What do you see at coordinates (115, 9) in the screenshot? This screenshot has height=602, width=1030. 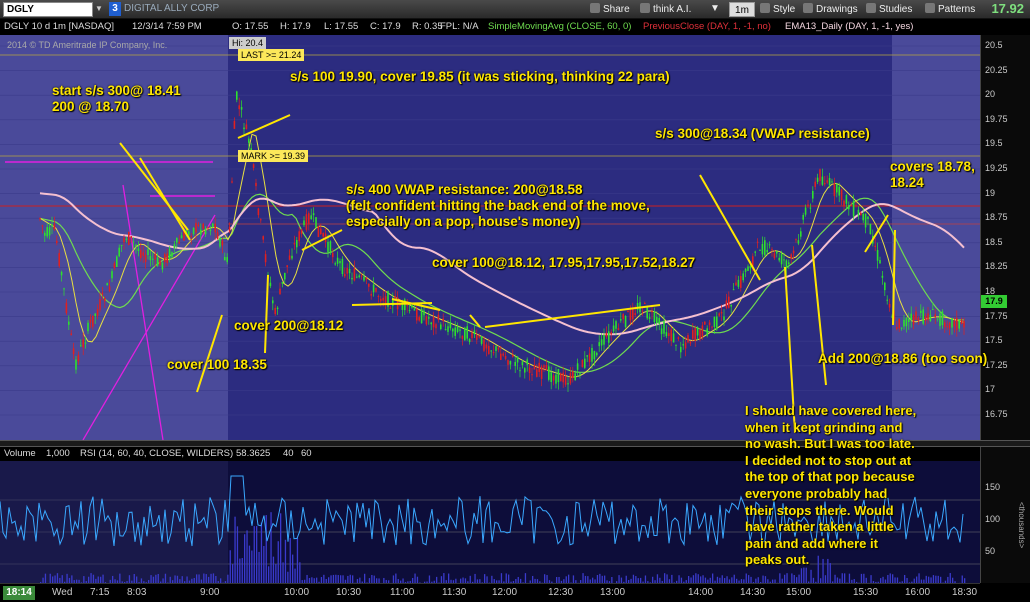 I see `link-group-badge: 3` at bounding box center [115, 9].